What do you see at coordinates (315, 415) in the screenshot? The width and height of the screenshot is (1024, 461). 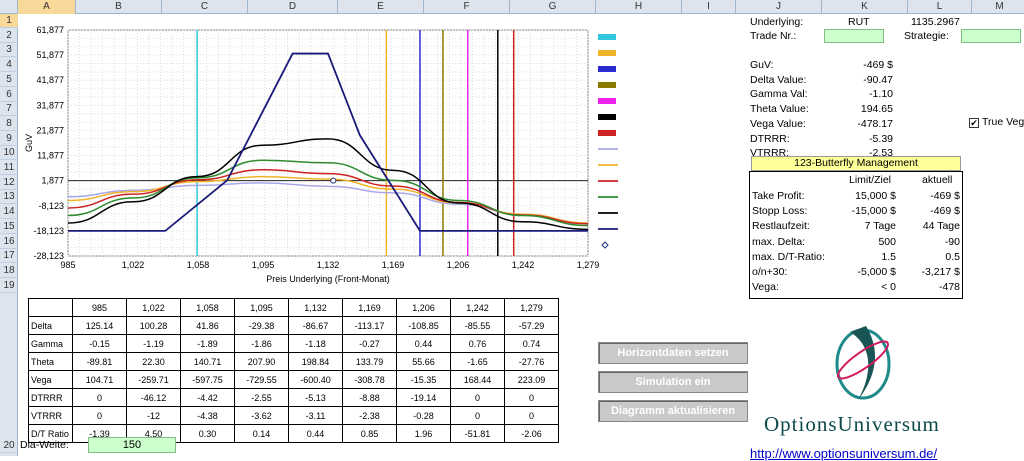 I see `table-cell: -3.11` at bounding box center [315, 415].